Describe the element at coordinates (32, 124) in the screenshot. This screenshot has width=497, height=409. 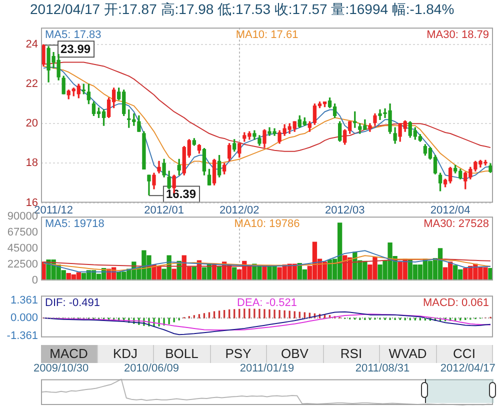
I see `y-tick-label: 20` at that location.